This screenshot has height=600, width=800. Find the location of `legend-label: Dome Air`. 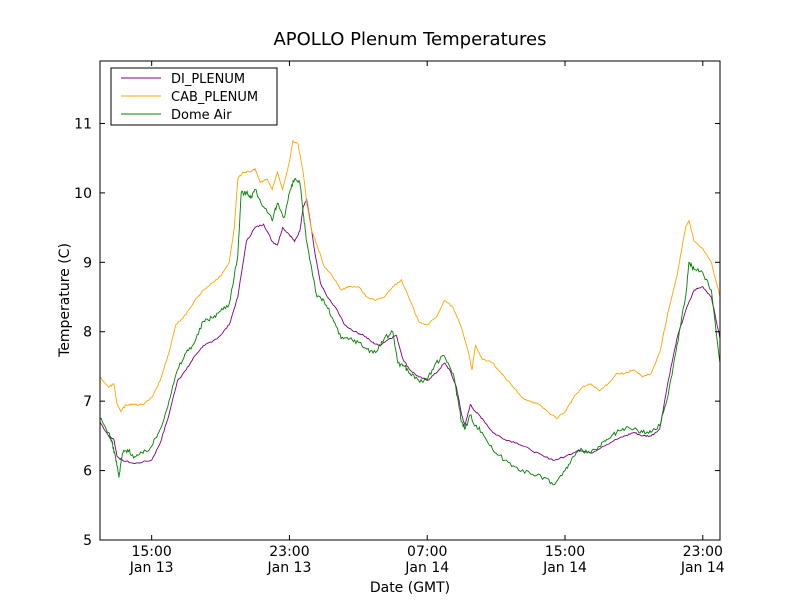

legend-label: Dome Air is located at coordinates (201, 115).